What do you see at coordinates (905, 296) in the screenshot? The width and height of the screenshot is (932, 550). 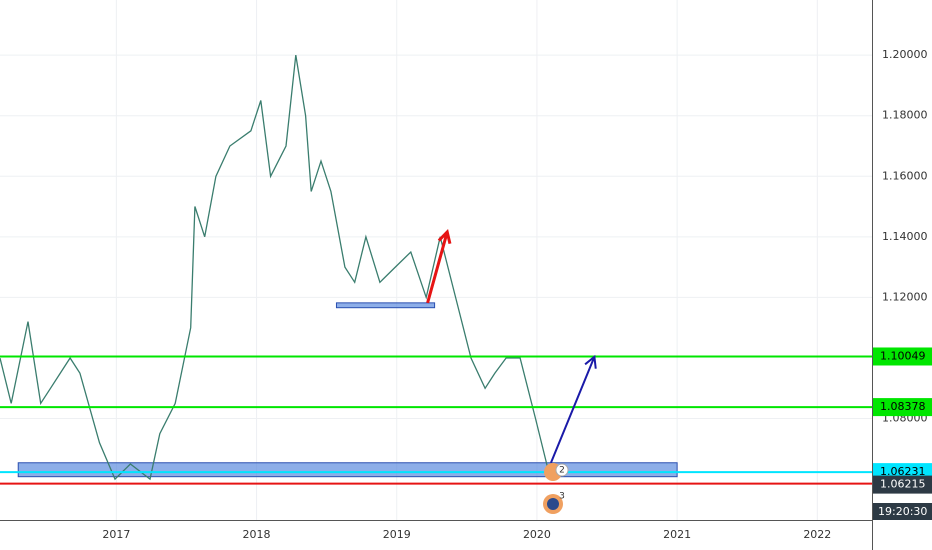 I see `y-tick-label: 1.12000` at bounding box center [905, 296].